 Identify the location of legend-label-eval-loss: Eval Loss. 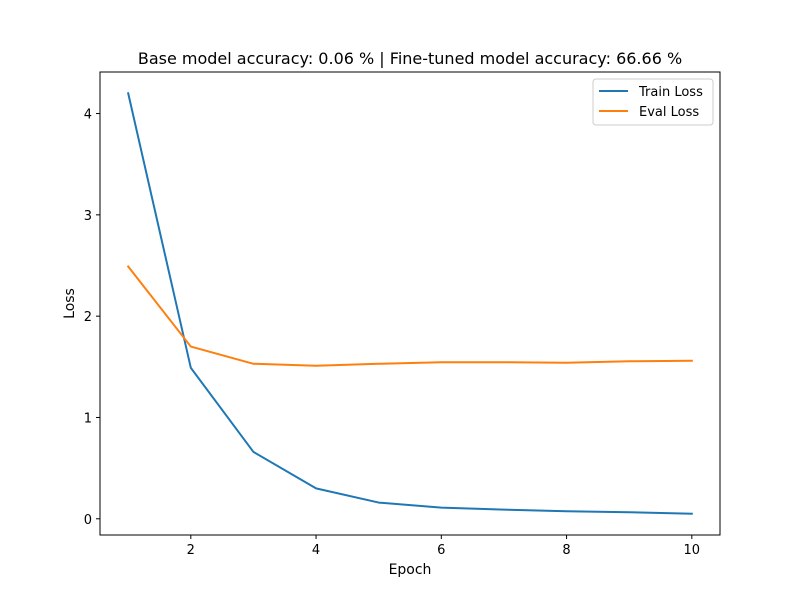
(669, 112).